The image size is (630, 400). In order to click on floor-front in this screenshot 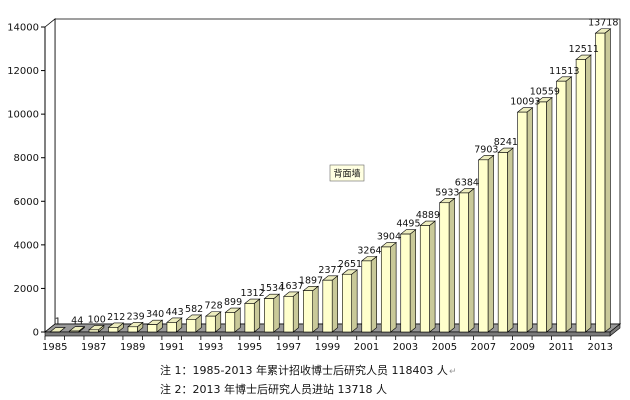, I will do `click(327, 334)`.